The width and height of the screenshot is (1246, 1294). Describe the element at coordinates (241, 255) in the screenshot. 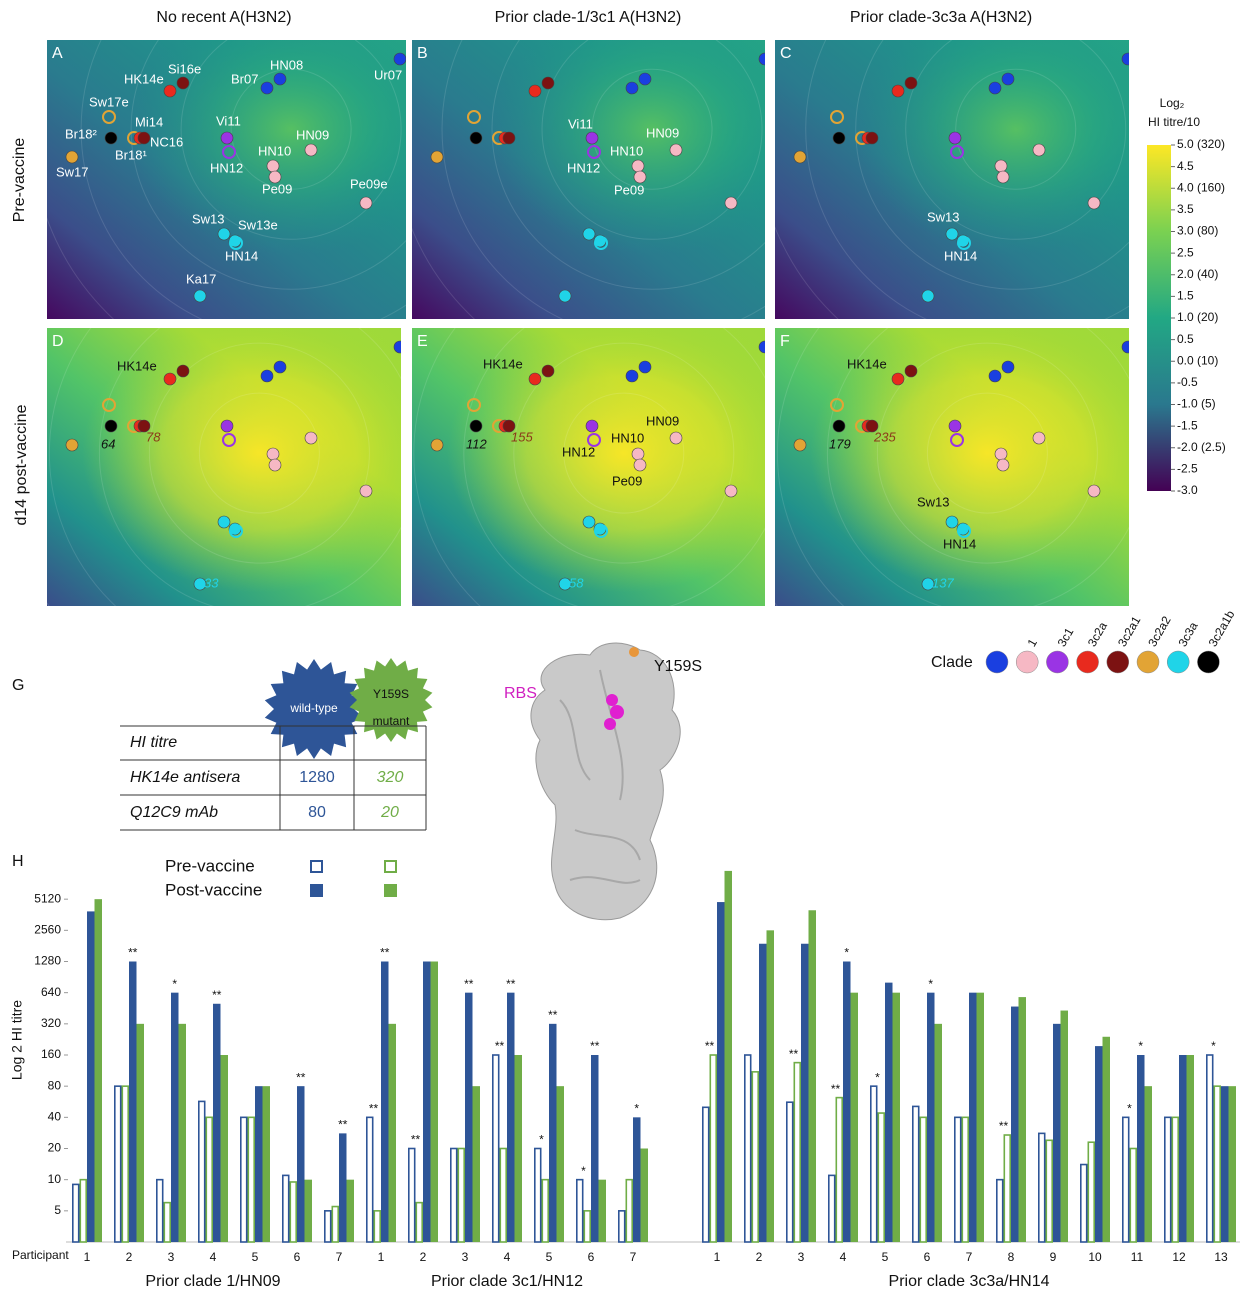

I see `strain-label: HN14` at that location.